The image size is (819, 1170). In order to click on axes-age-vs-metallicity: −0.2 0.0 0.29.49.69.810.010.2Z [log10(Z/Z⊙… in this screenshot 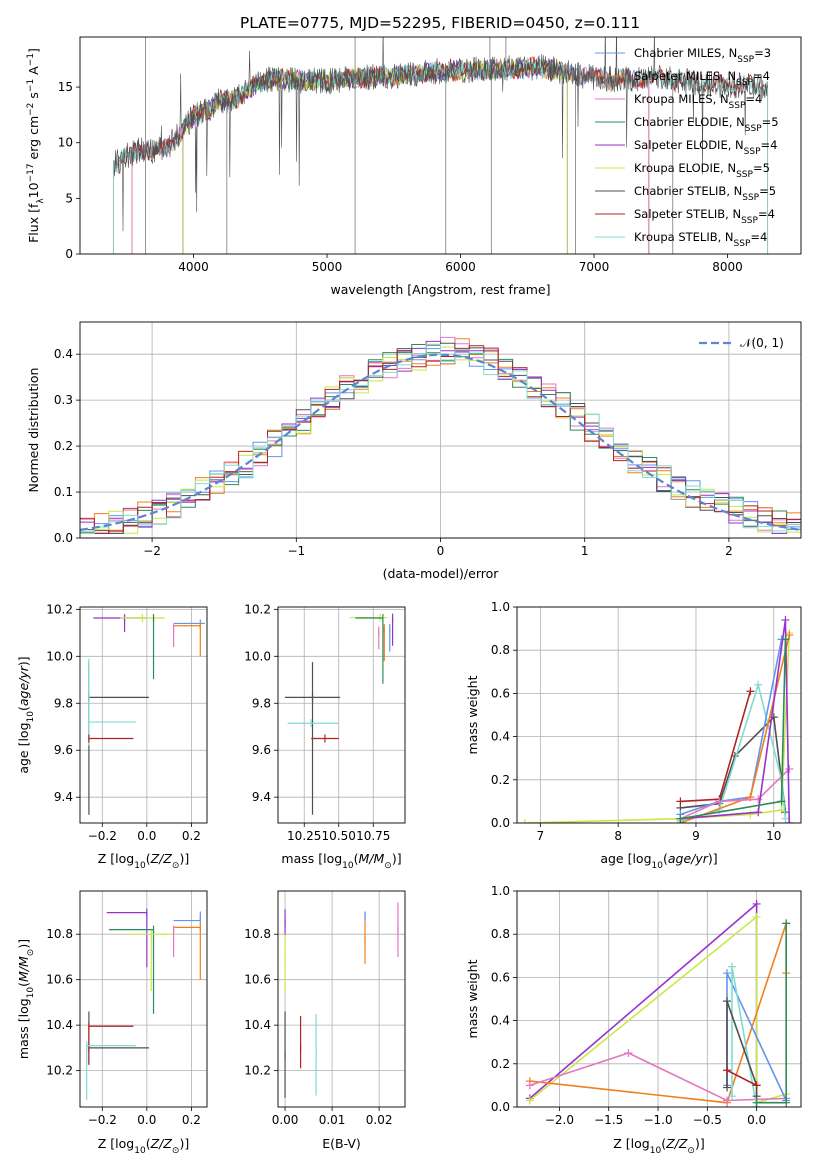, I will do `click(112, 736)`.